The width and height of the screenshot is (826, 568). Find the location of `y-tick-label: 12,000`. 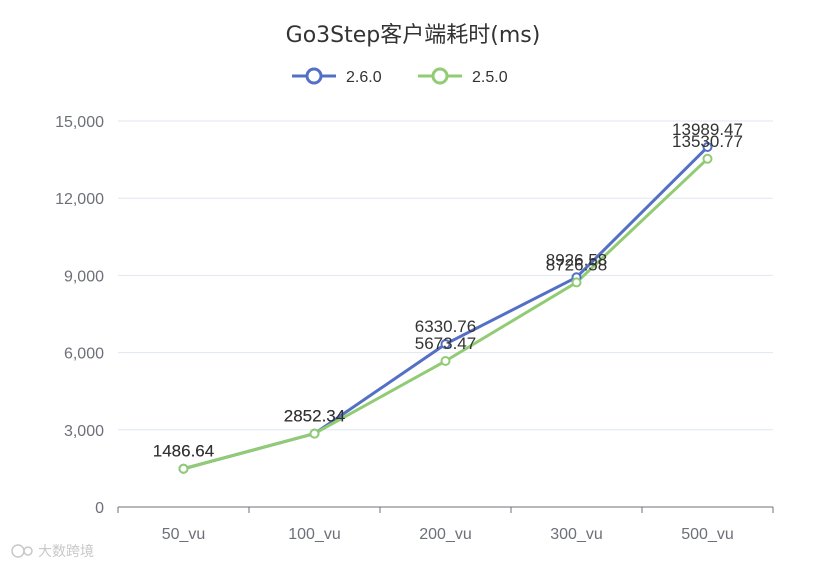

y-tick-label: 12,000 is located at coordinates (79, 199).